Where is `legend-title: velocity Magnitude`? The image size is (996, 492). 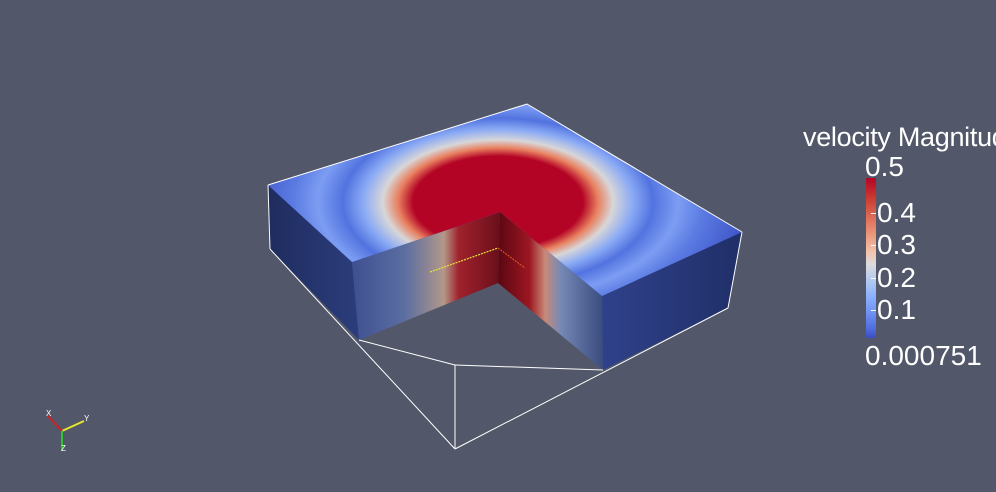
legend-title: velocity Magnitude is located at coordinates (899, 137).